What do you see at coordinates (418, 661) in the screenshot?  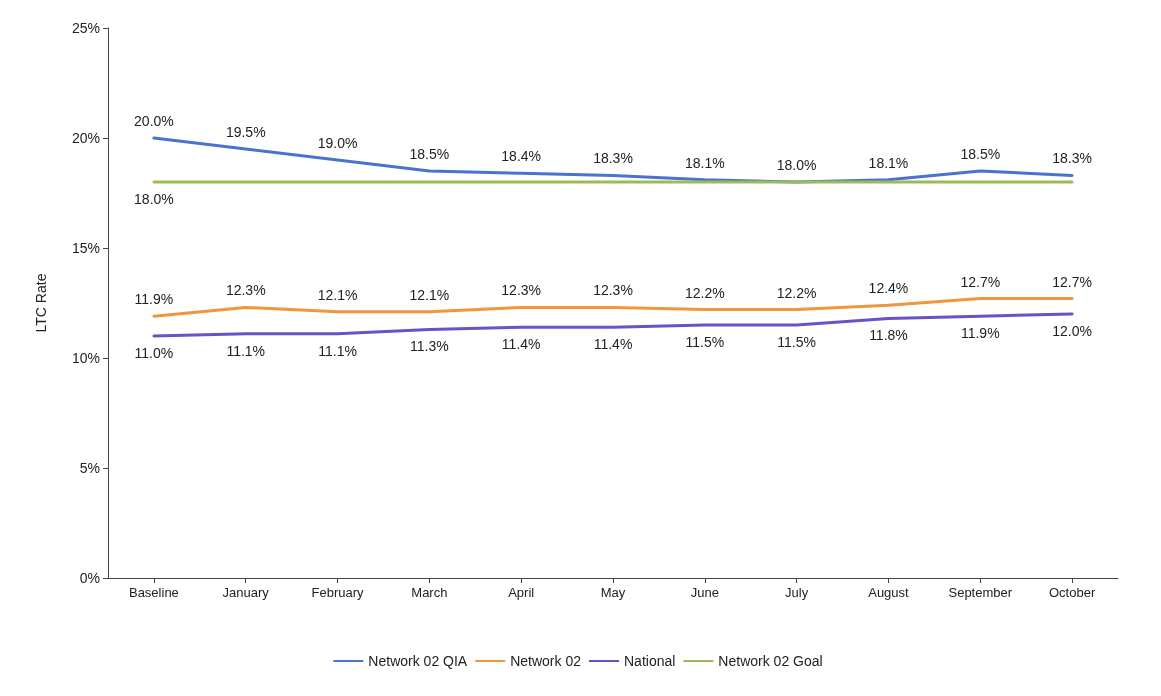 I see `legend-label: Network 02 QIA` at bounding box center [418, 661].